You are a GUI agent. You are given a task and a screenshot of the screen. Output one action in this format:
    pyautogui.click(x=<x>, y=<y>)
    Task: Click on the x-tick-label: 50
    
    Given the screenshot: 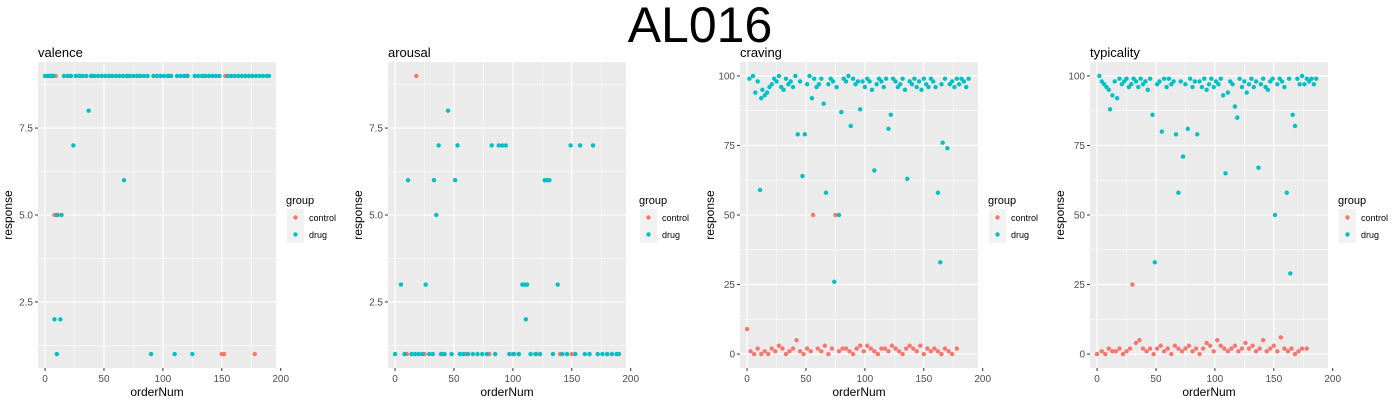 What is the action you would take?
    pyautogui.click(x=104, y=379)
    